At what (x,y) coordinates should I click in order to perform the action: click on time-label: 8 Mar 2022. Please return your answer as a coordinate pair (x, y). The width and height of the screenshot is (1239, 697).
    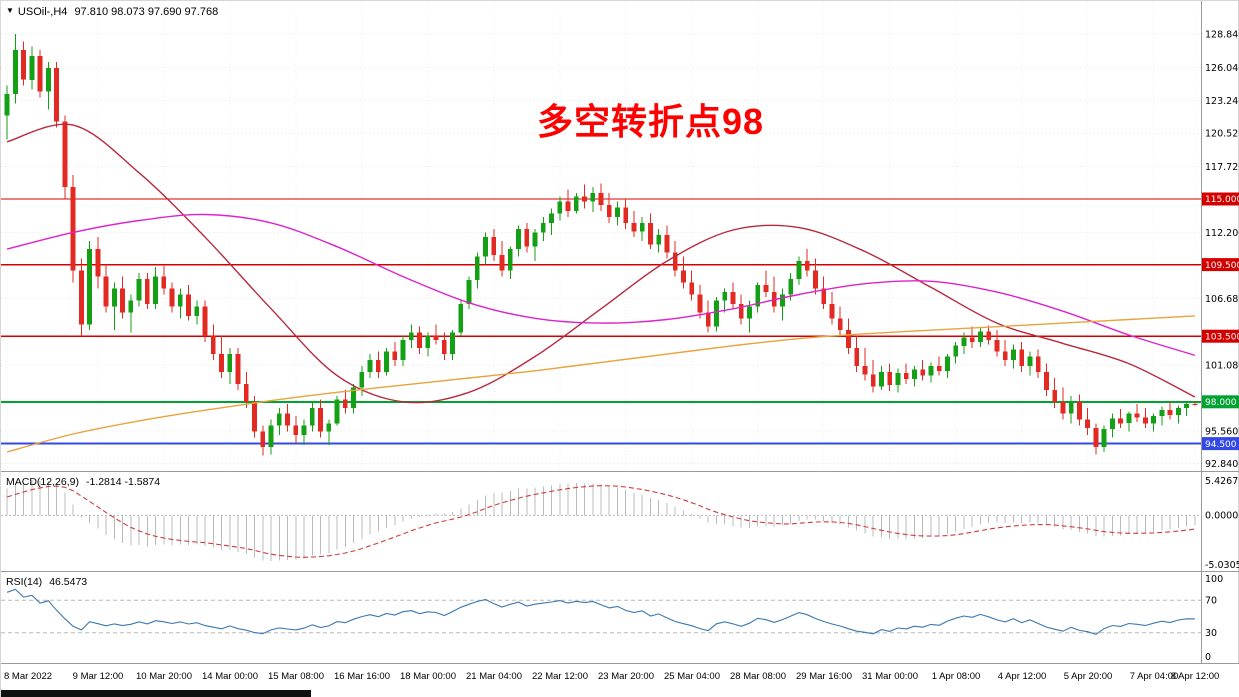
    Looking at the image, I should click on (28, 676).